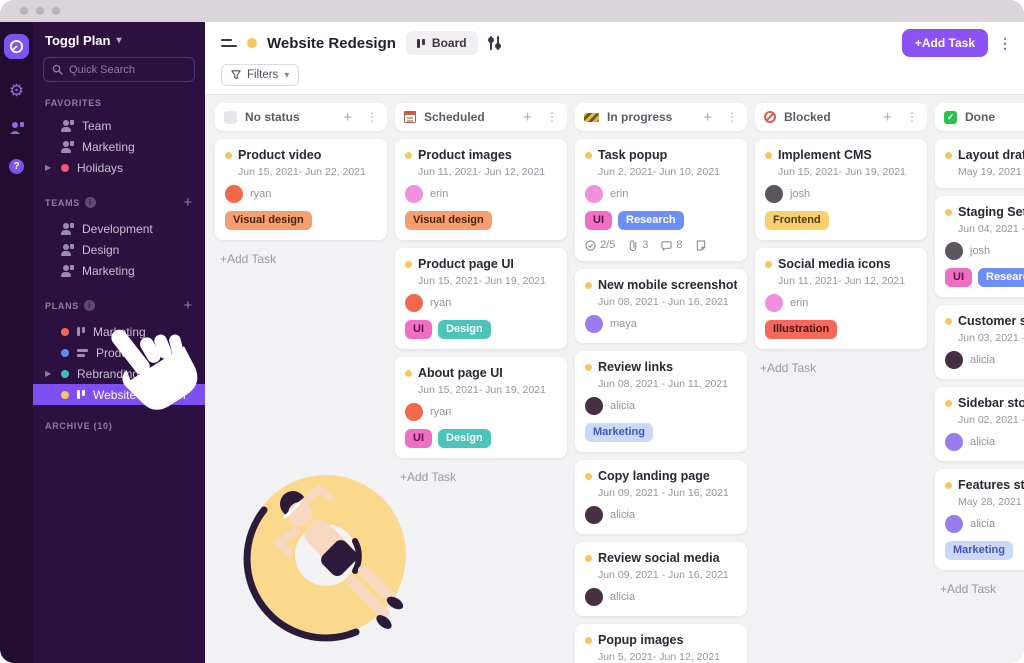  I want to click on add-team-button: +, so click(188, 202).